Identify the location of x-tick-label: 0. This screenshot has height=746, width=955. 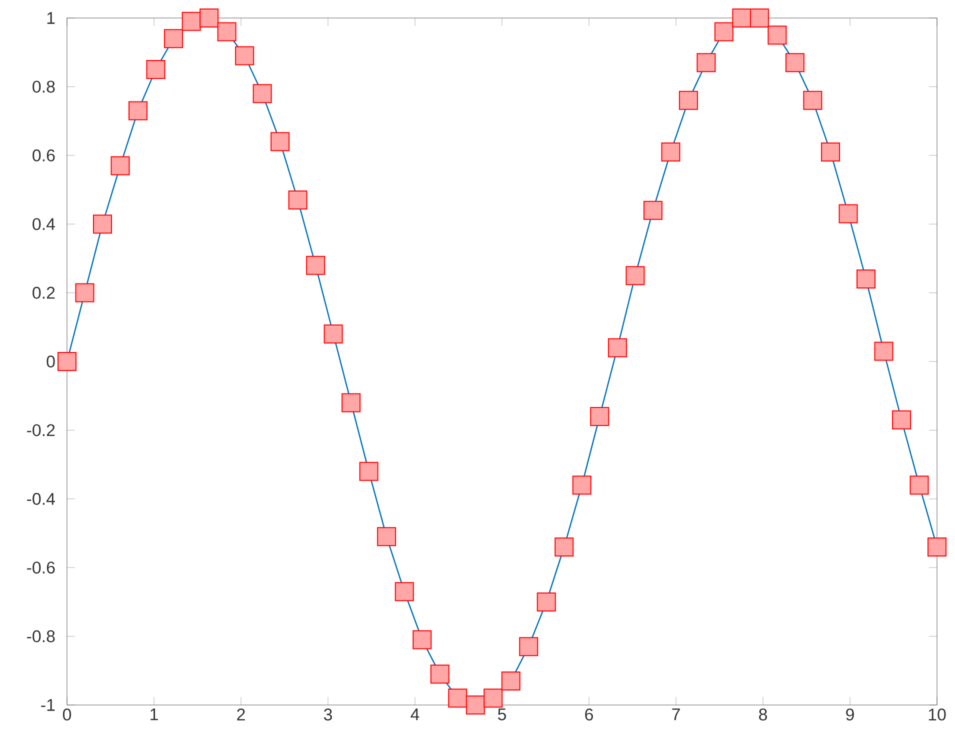
(67, 714).